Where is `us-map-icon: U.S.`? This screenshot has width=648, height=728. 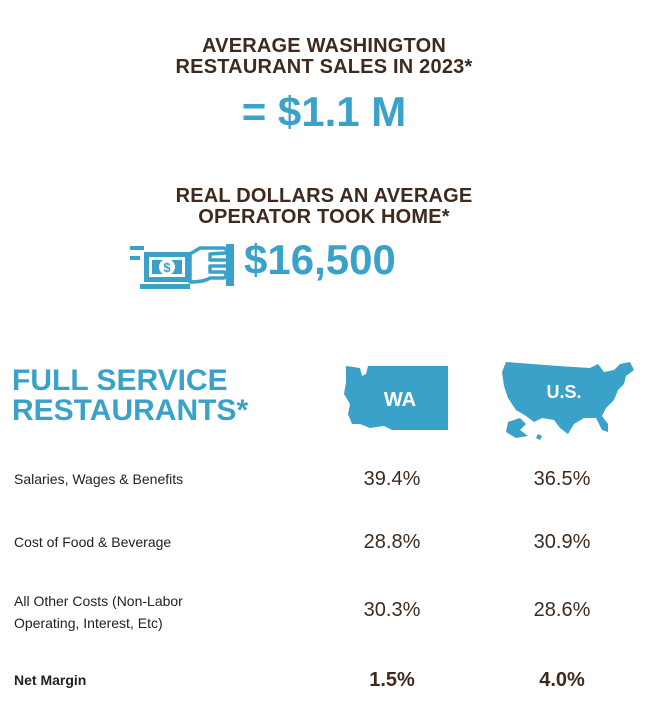
us-map-icon: U.S. is located at coordinates (568, 401).